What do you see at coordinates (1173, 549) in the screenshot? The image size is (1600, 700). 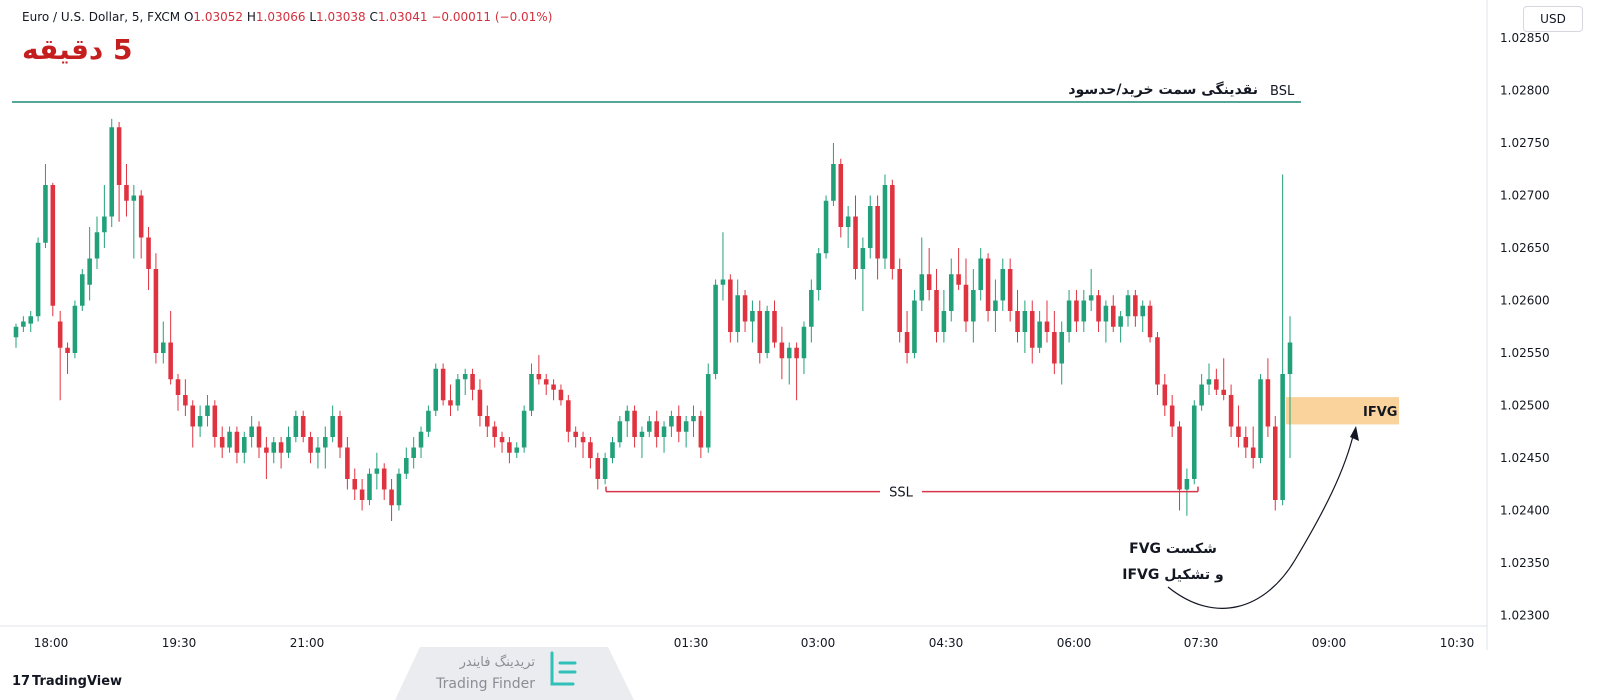 I see `note-line1: شکست FVG` at bounding box center [1173, 549].